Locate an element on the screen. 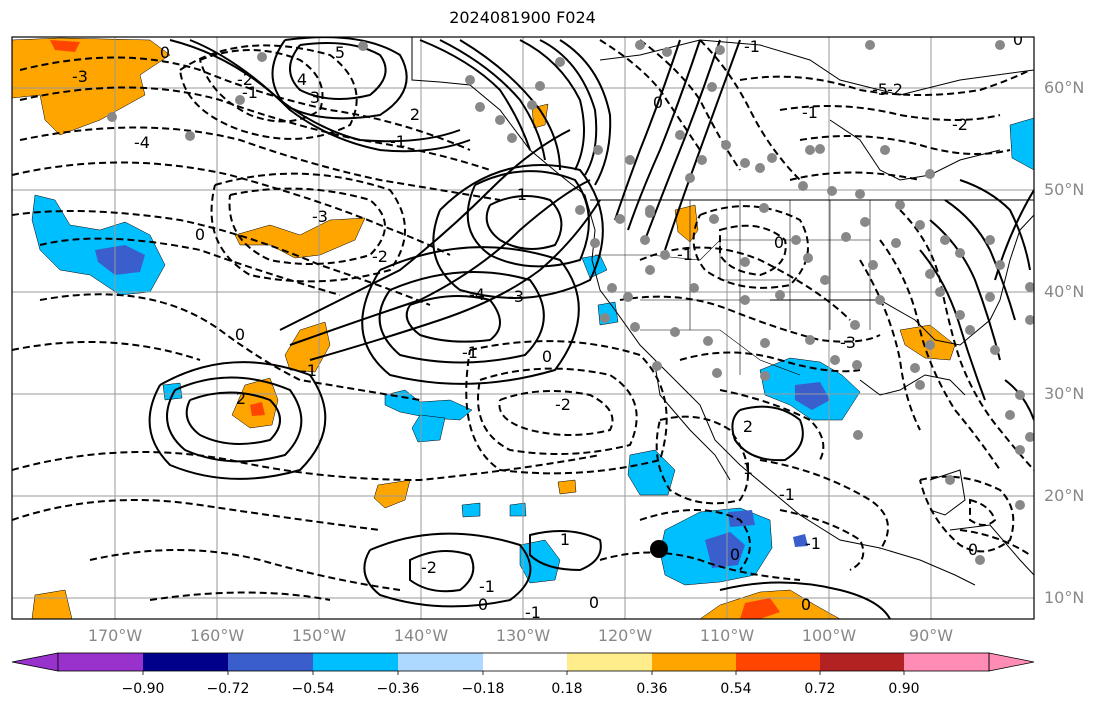  colorbar-label: −0.36 is located at coordinates (398, 689).